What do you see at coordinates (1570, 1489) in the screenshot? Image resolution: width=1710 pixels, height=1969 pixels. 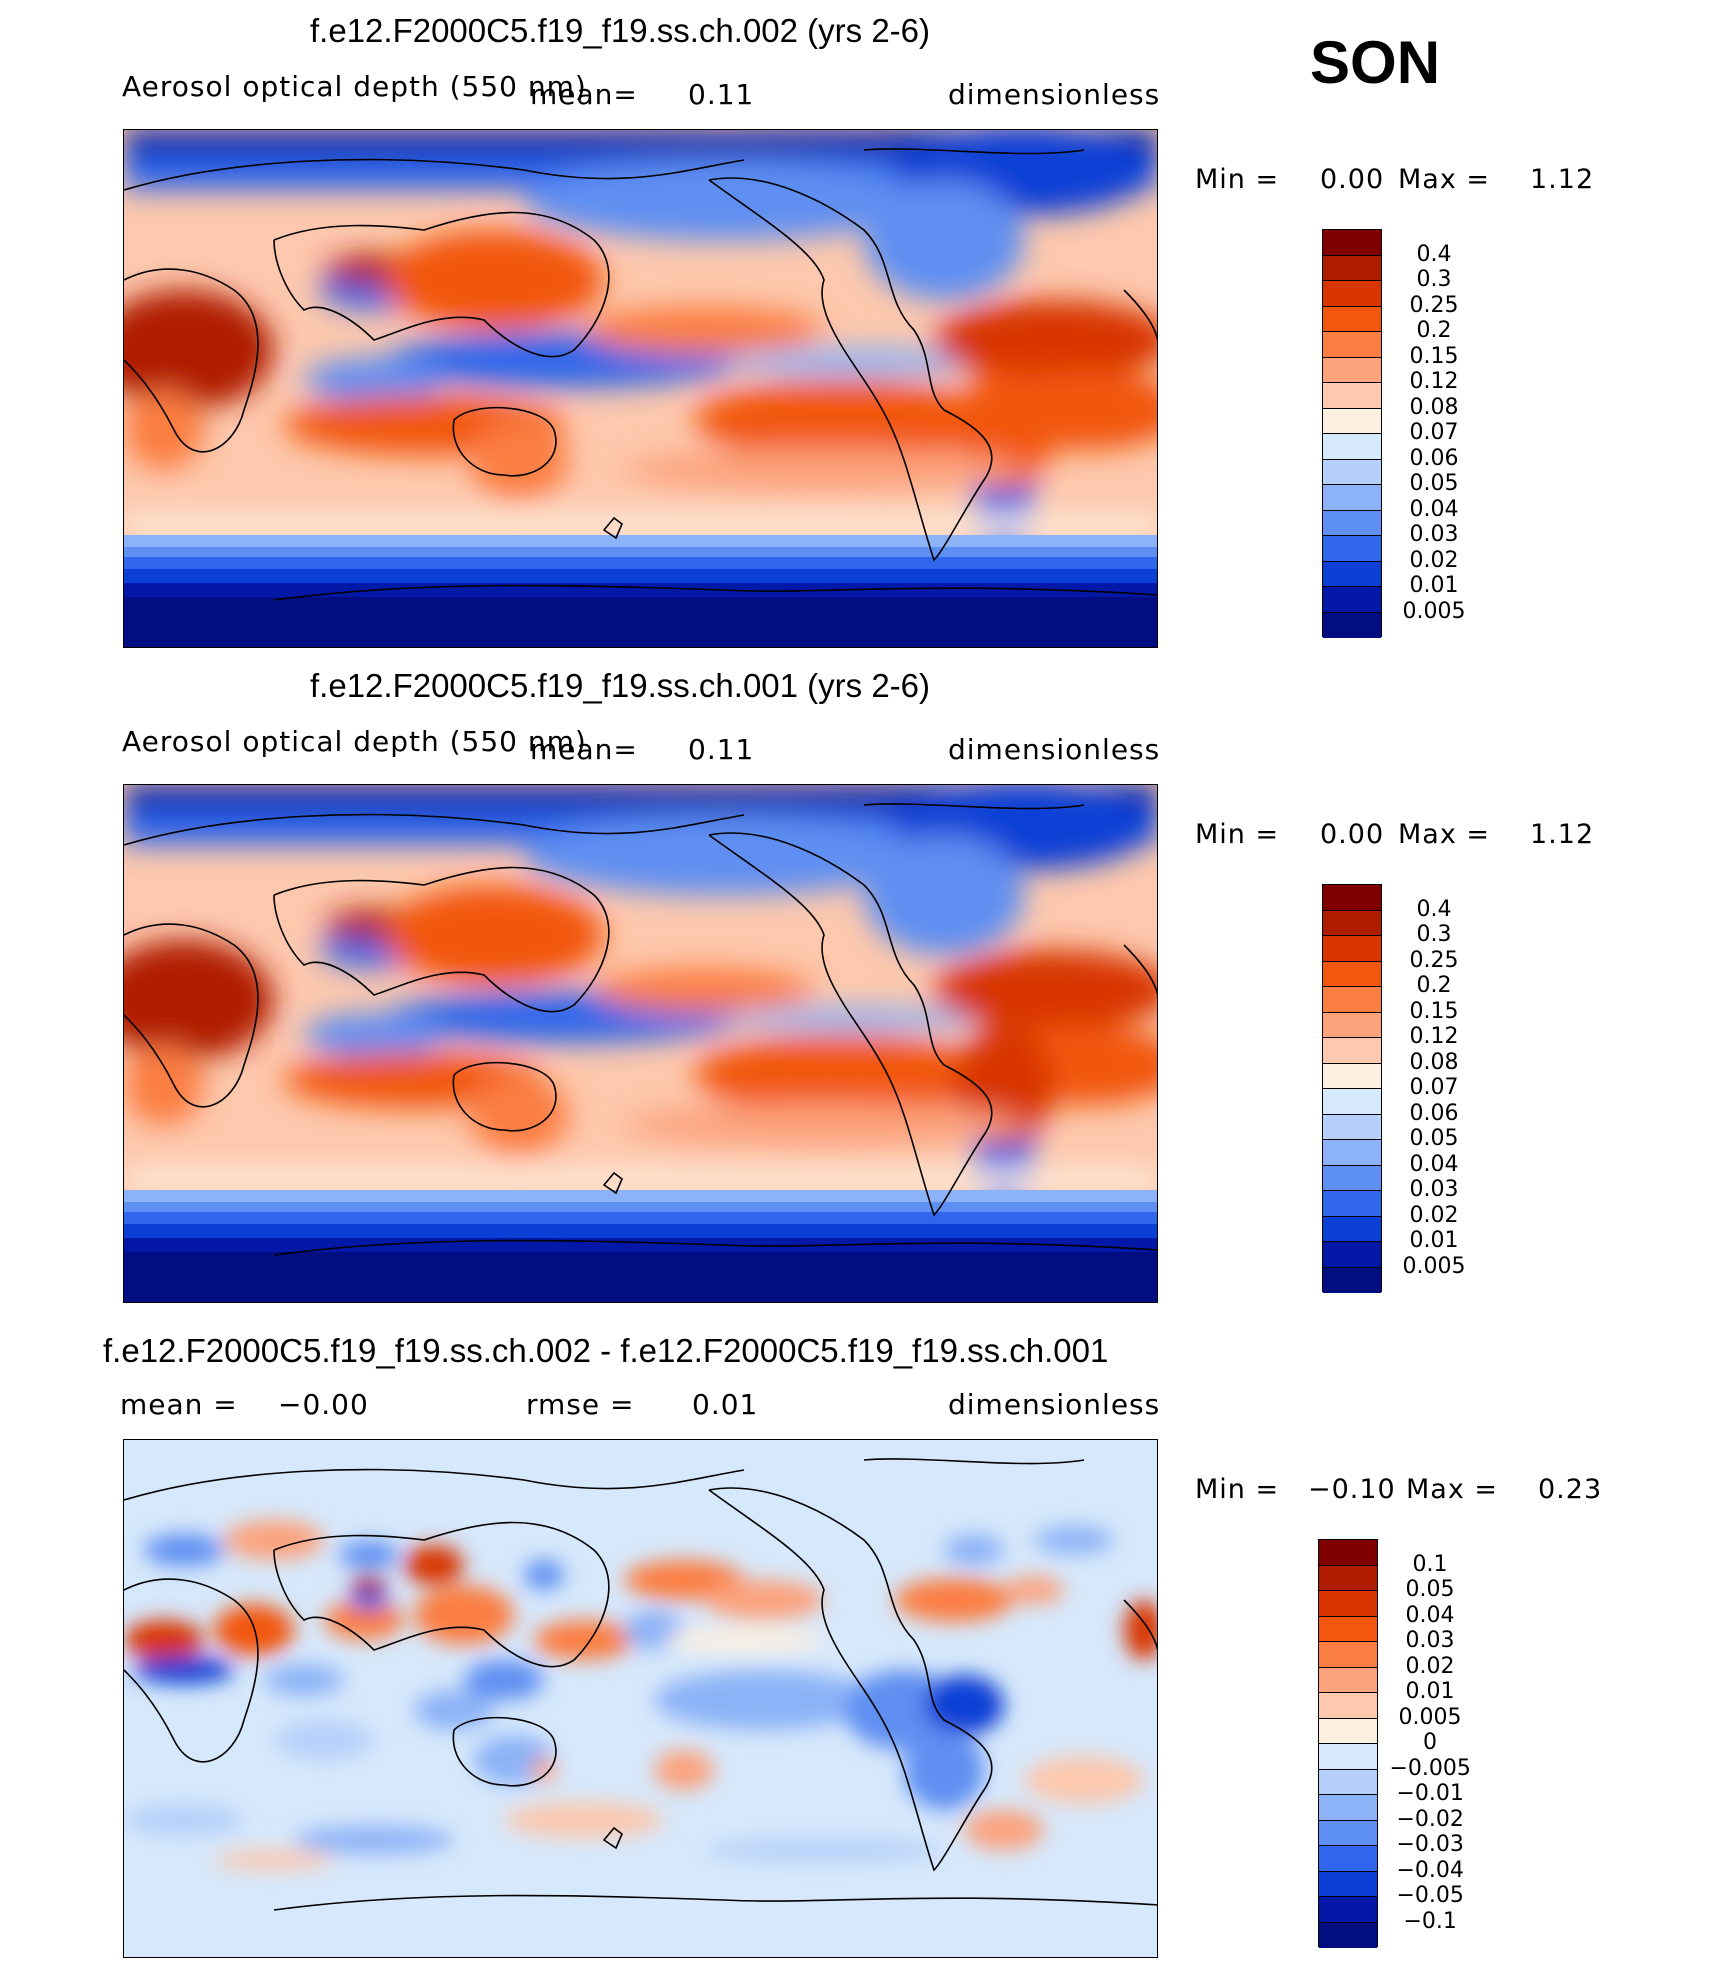 I see `panel3-max-value: 0.23` at bounding box center [1570, 1489].